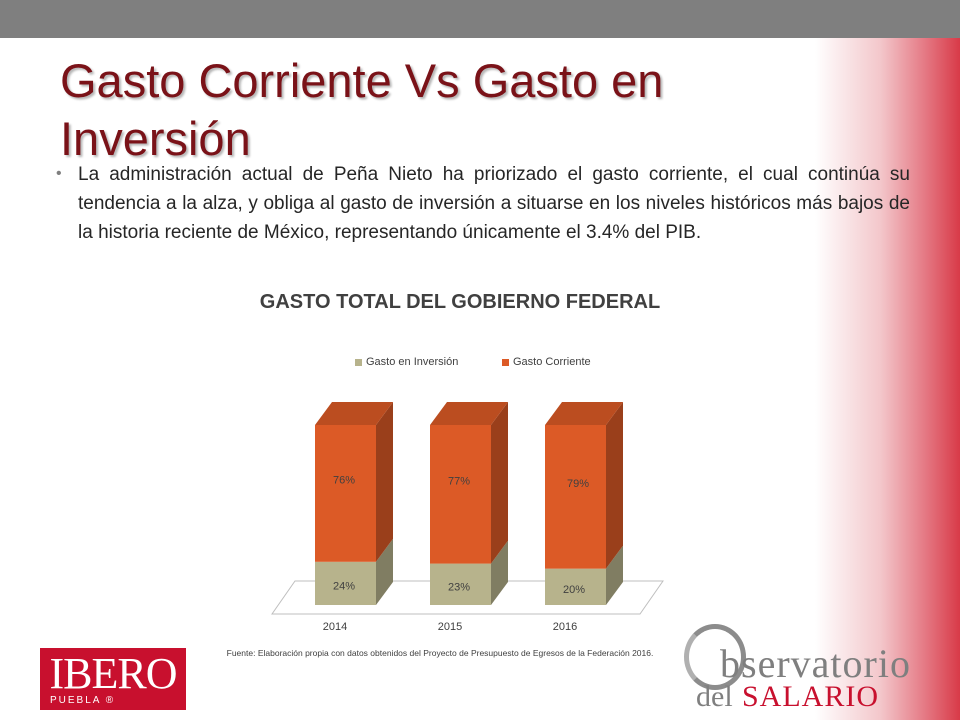 This screenshot has height=720, width=960. What do you see at coordinates (345, 493) in the screenshot?
I see `bar-front-2014-corriente` at bounding box center [345, 493].